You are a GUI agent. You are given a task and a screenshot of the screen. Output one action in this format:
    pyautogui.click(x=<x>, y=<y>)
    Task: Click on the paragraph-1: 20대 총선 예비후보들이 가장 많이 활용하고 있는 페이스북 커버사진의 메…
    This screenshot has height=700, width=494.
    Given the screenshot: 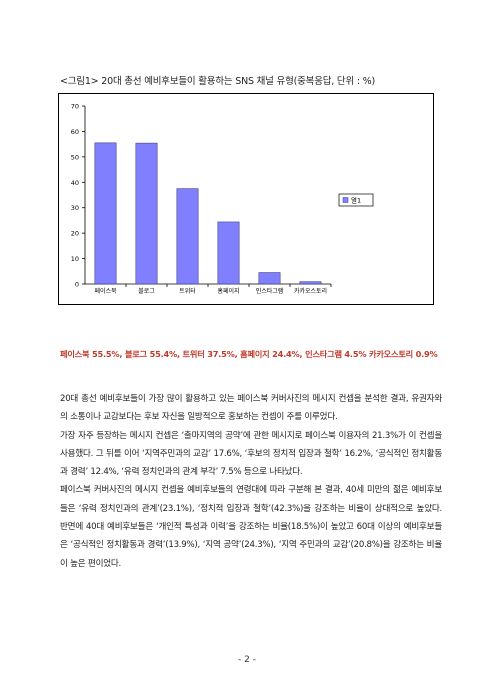 What is the action you would take?
    pyautogui.click(x=251, y=408)
    